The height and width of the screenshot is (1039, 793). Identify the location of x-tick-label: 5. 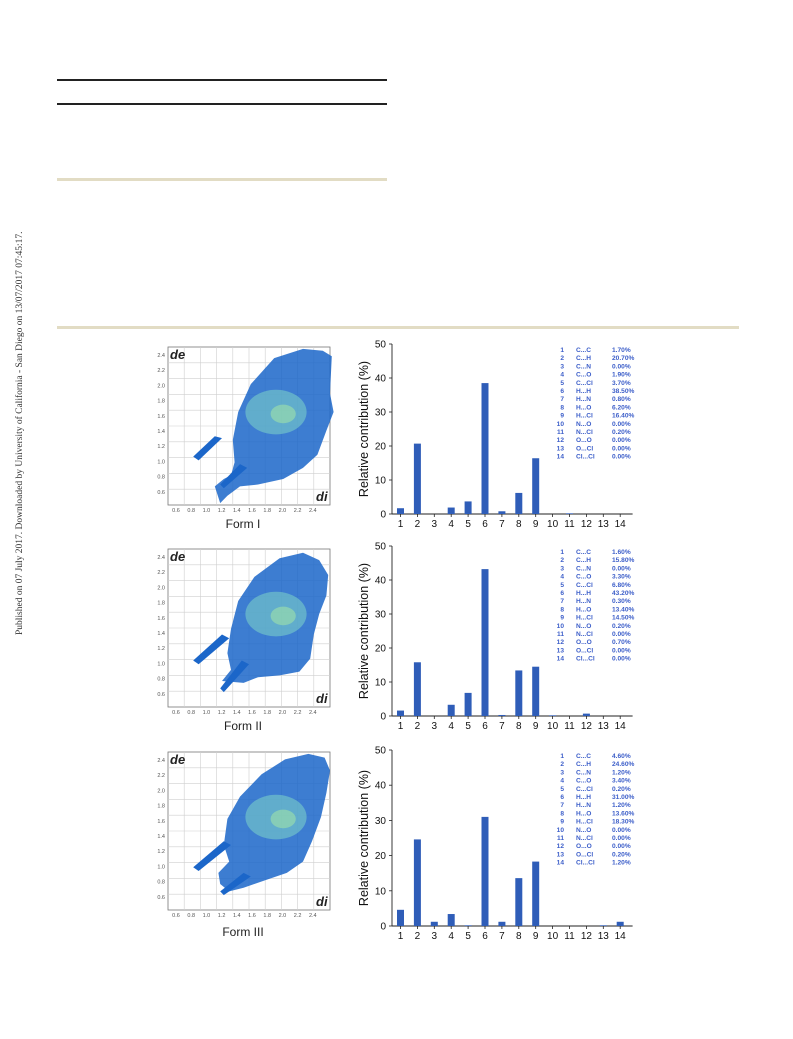
(468, 524).